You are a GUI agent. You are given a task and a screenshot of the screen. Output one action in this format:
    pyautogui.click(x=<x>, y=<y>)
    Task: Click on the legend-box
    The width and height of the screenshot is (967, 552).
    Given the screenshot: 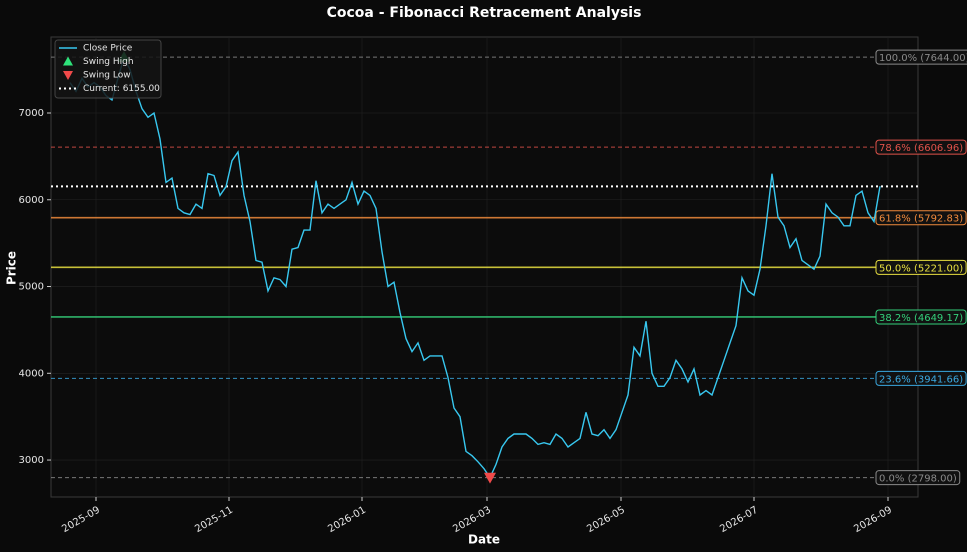 What is the action you would take?
    pyautogui.click(x=108, y=69)
    